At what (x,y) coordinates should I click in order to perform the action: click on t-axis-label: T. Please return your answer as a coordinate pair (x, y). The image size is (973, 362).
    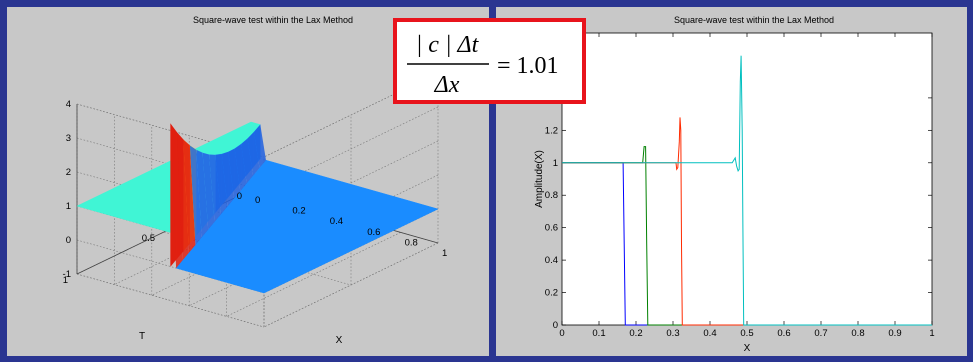
    Looking at the image, I should click on (142, 336).